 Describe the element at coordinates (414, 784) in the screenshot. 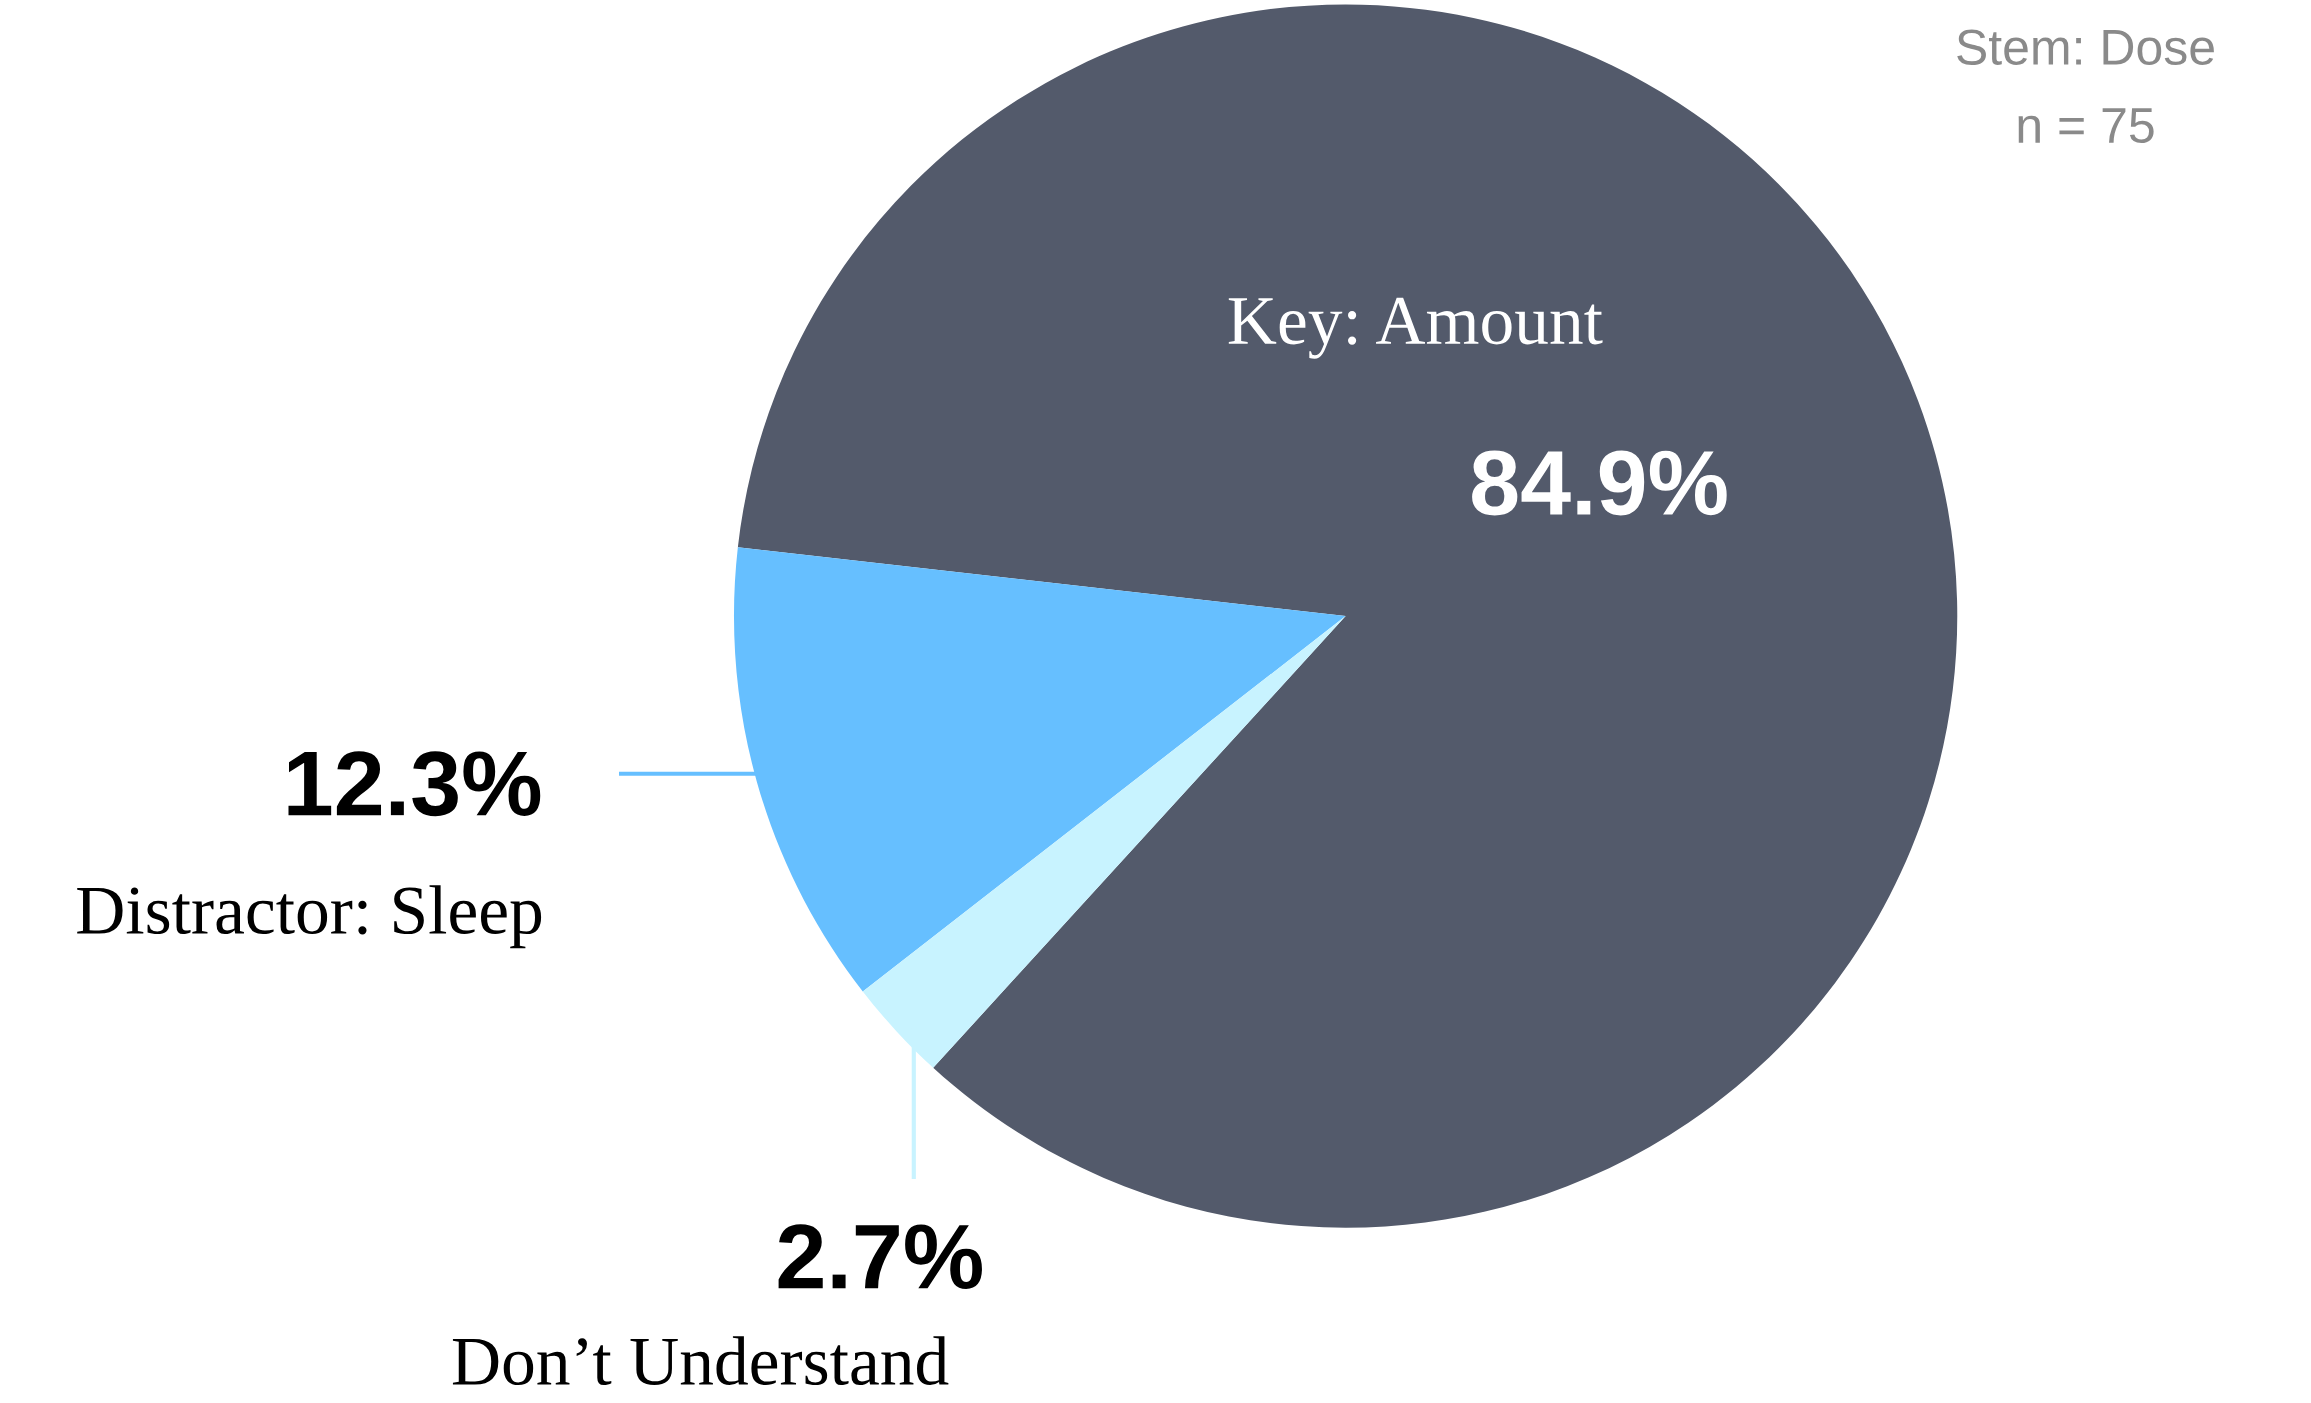

I see `data-label: 12.3%` at that location.